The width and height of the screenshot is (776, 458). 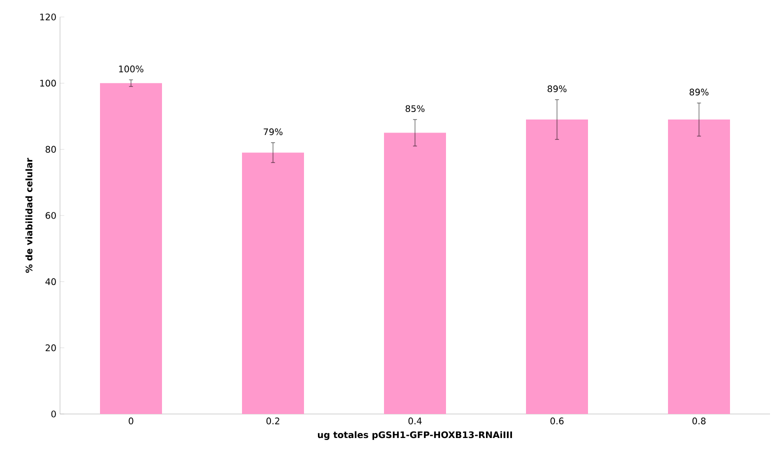 I want to click on y-tick-label: 0, so click(x=53, y=414).